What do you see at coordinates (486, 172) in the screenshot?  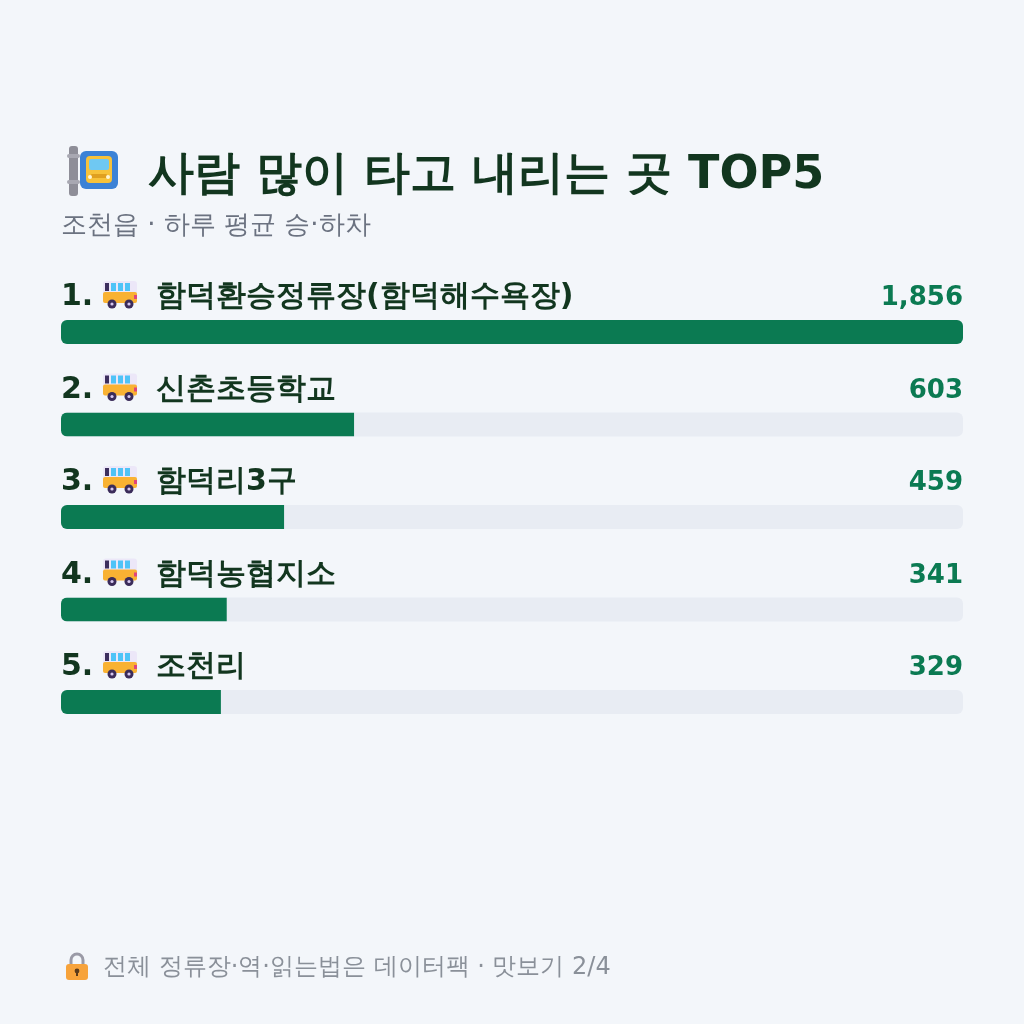 I see `chart-title: 사람 많이 타고 내리는 곳 TOP5` at bounding box center [486, 172].